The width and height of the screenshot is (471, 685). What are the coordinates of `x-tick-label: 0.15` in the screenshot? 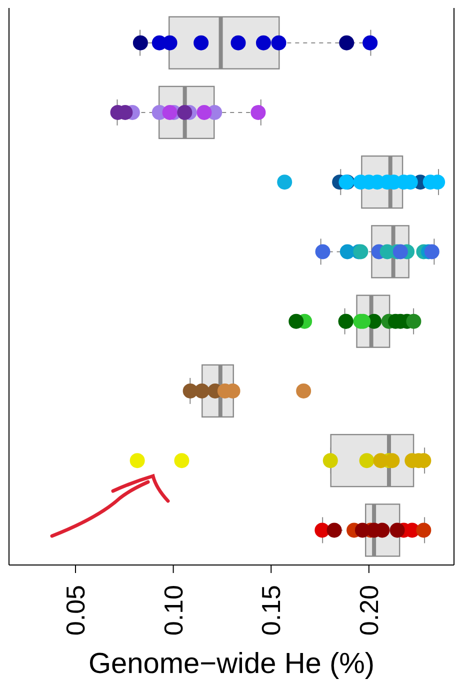 It's located at (271, 610).